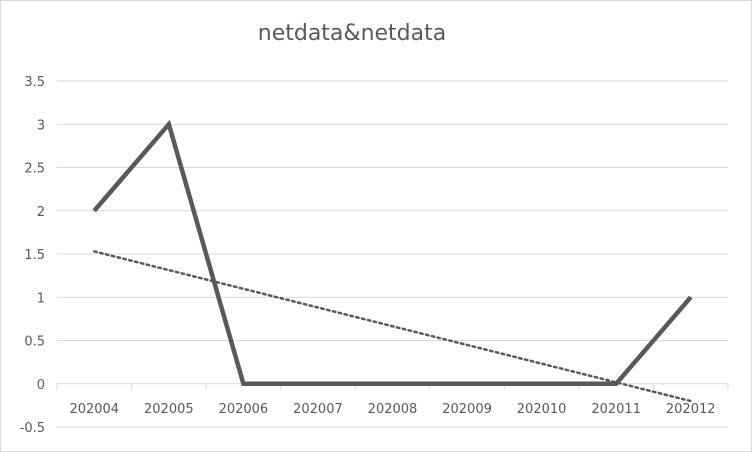  Describe the element at coordinates (41, 212) in the screenshot. I see `y-tick-label: 2` at that location.